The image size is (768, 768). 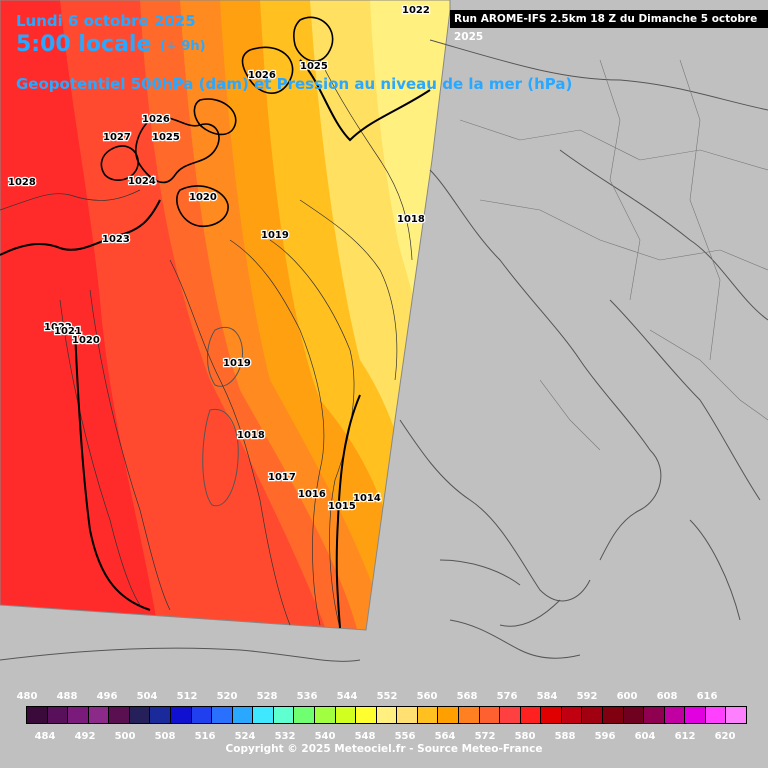 I want to click on legend-tick-top: 600, so click(x=627, y=696).